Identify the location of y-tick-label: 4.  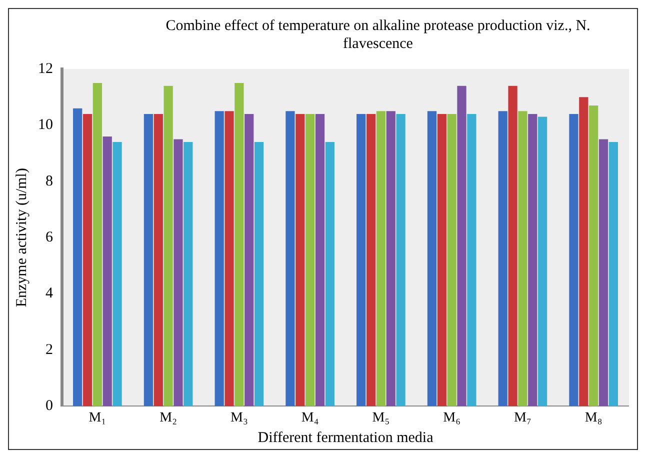
(50, 294).